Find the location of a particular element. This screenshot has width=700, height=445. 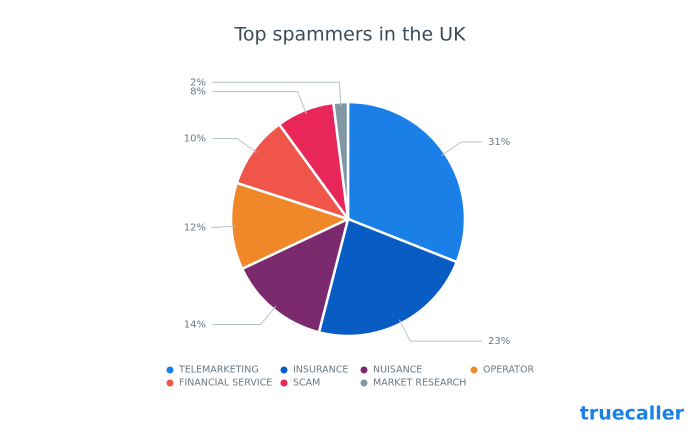

data-label: 2% is located at coordinates (198, 82).